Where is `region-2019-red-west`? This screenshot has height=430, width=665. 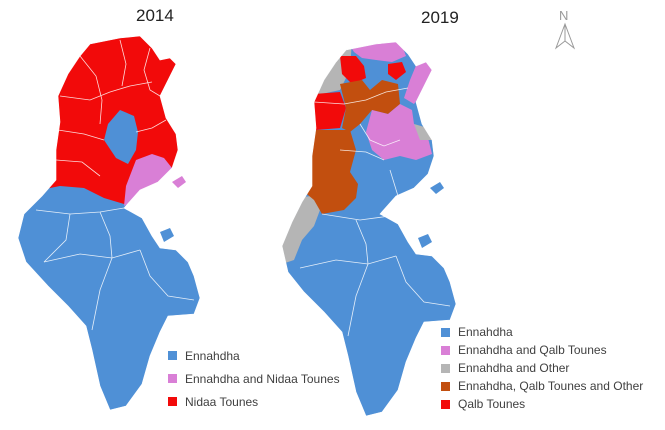
region-2019-red-west is located at coordinates (328, 111).